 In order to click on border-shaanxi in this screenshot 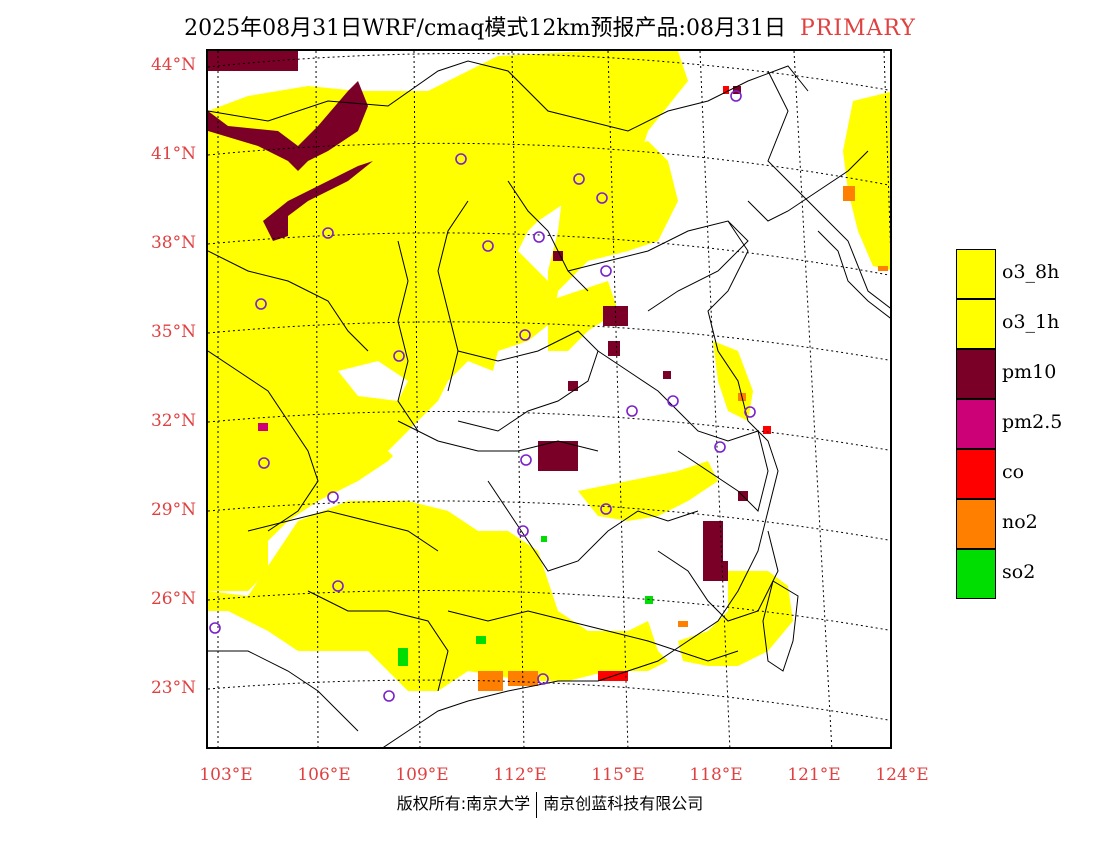, I will do `click(408, 336)`.